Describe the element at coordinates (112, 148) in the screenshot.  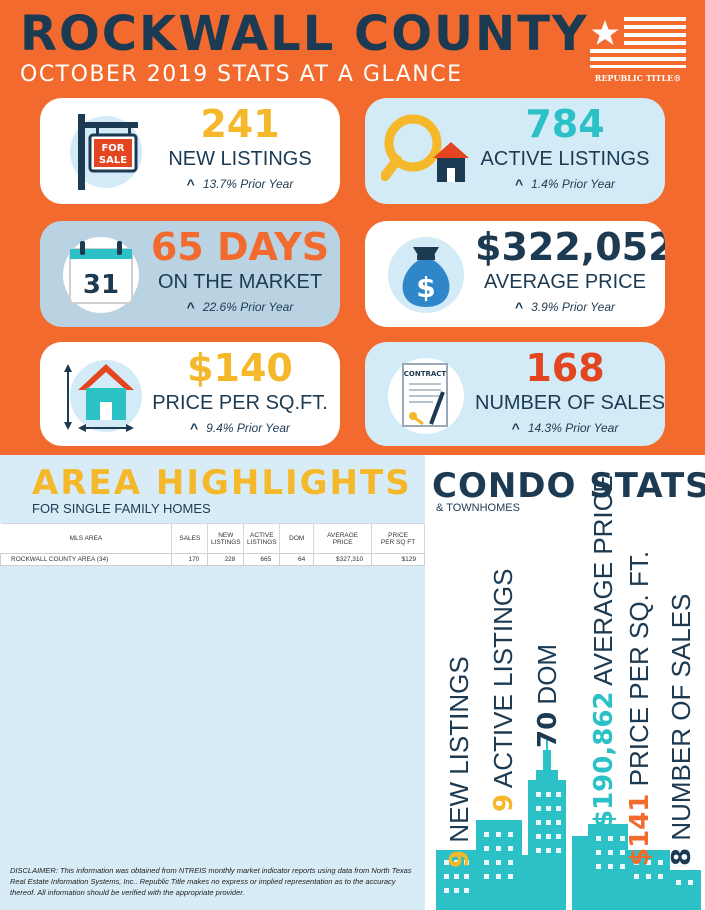
I see `svg-text: FOR` at that location.